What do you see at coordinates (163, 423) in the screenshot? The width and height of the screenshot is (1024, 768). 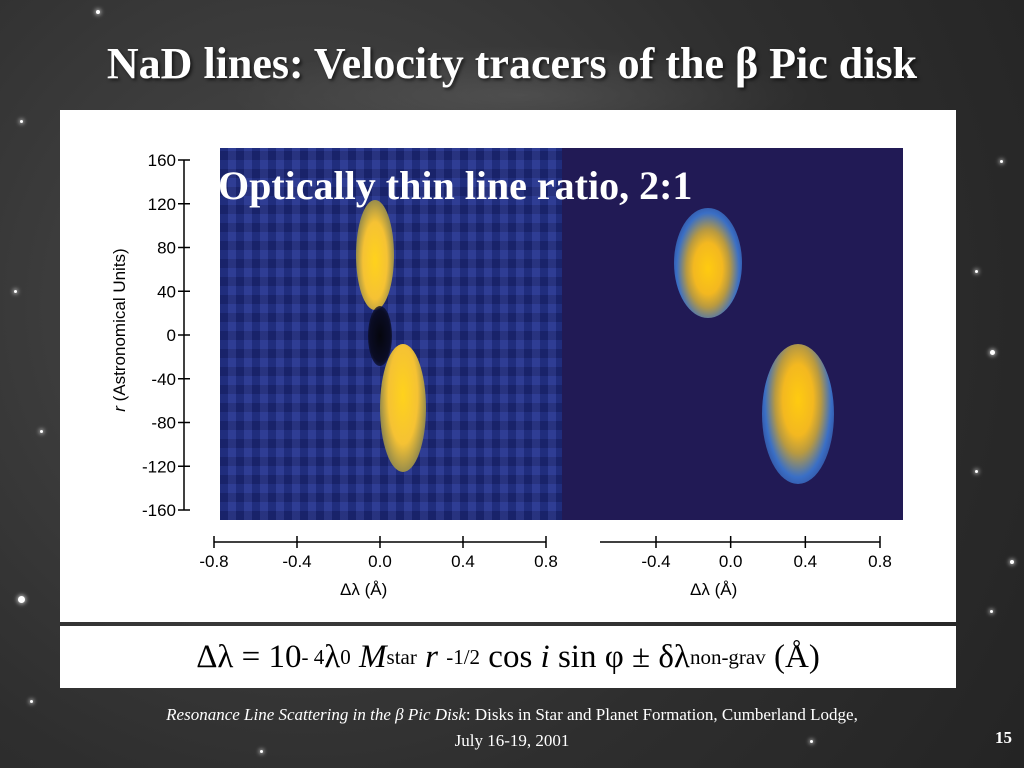 I see `y-tick-label: -80` at bounding box center [163, 423].